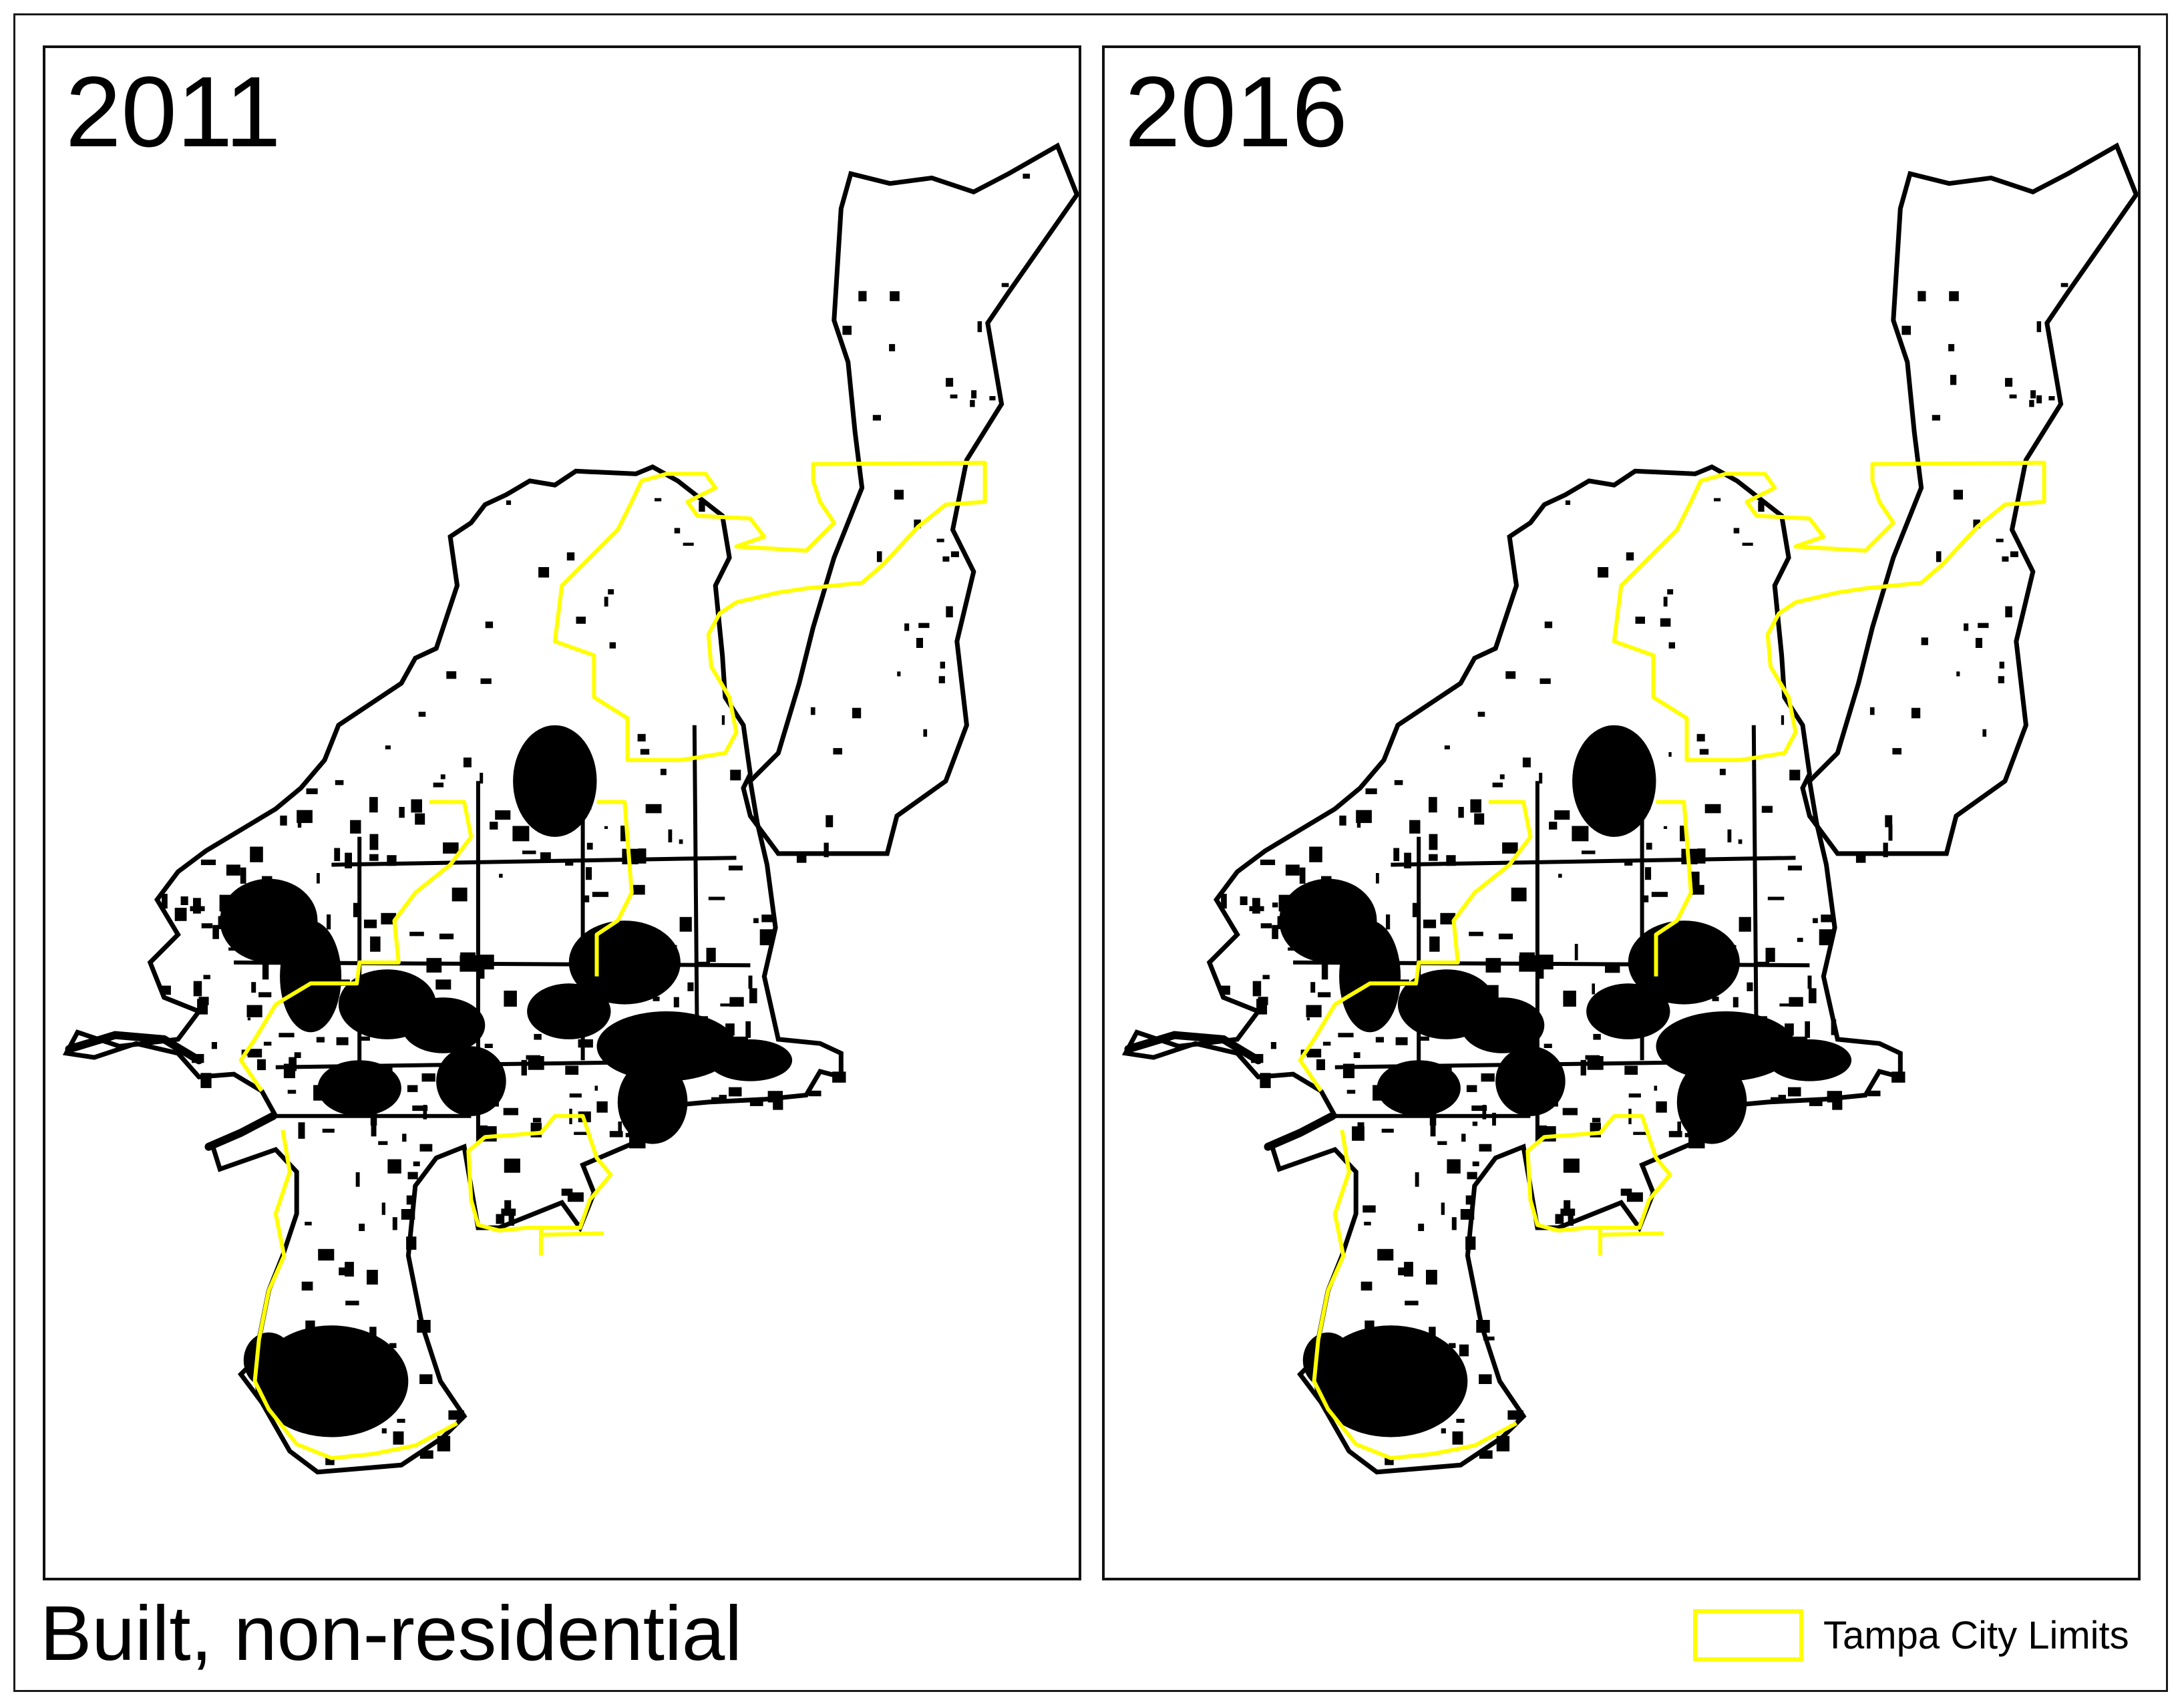 The image size is (2184, 1708). Describe the element at coordinates (1829, 611) in the screenshot. I see `city-limits-north` at that location.